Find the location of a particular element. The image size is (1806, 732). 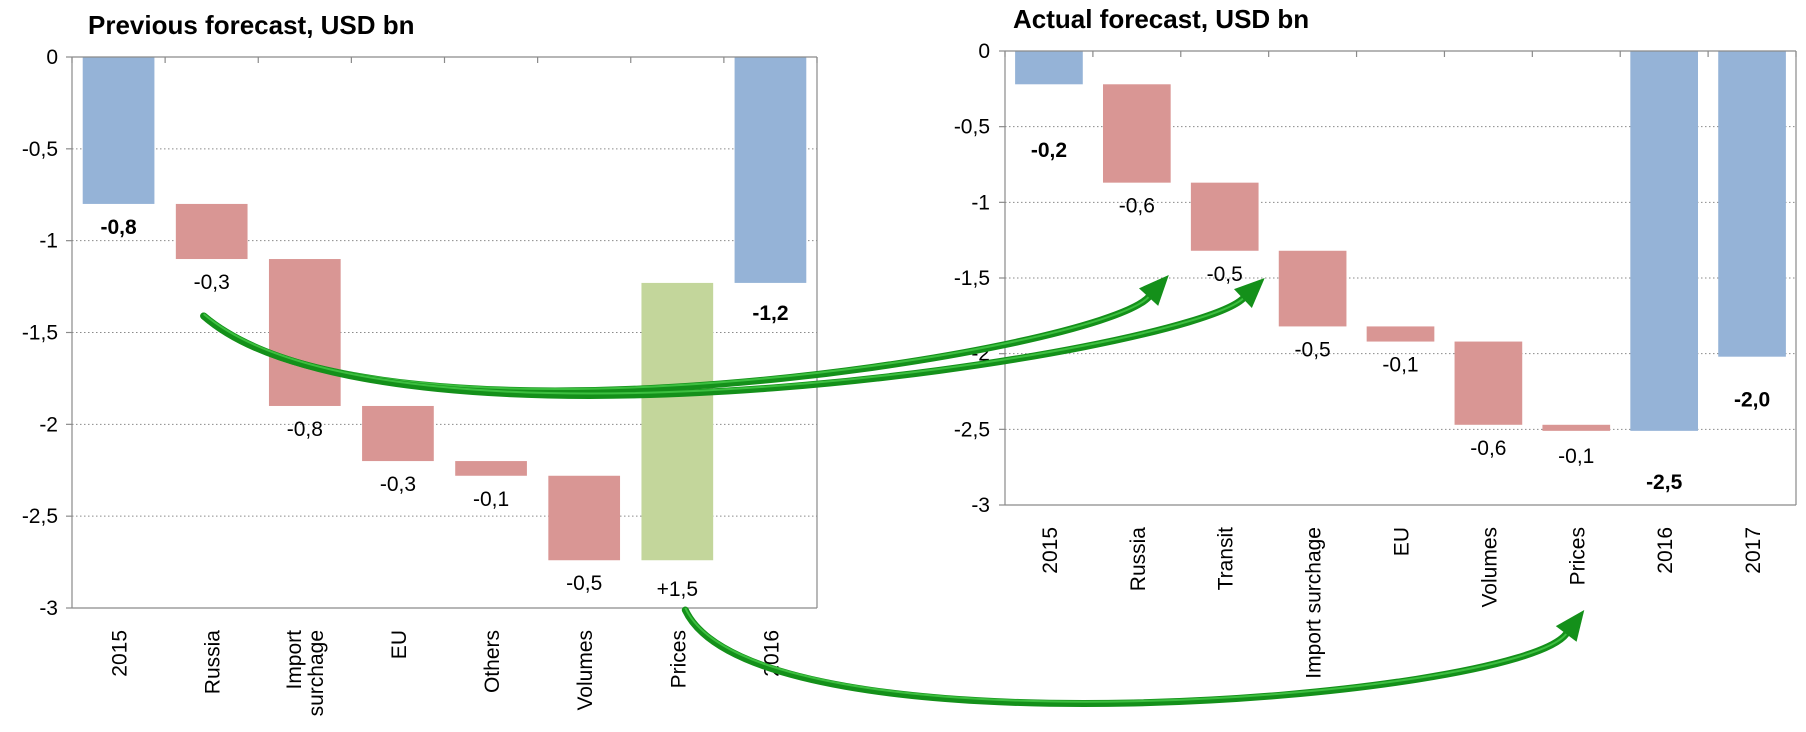

data-label-import-surchage: -0,8 is located at coordinates (305, 429).